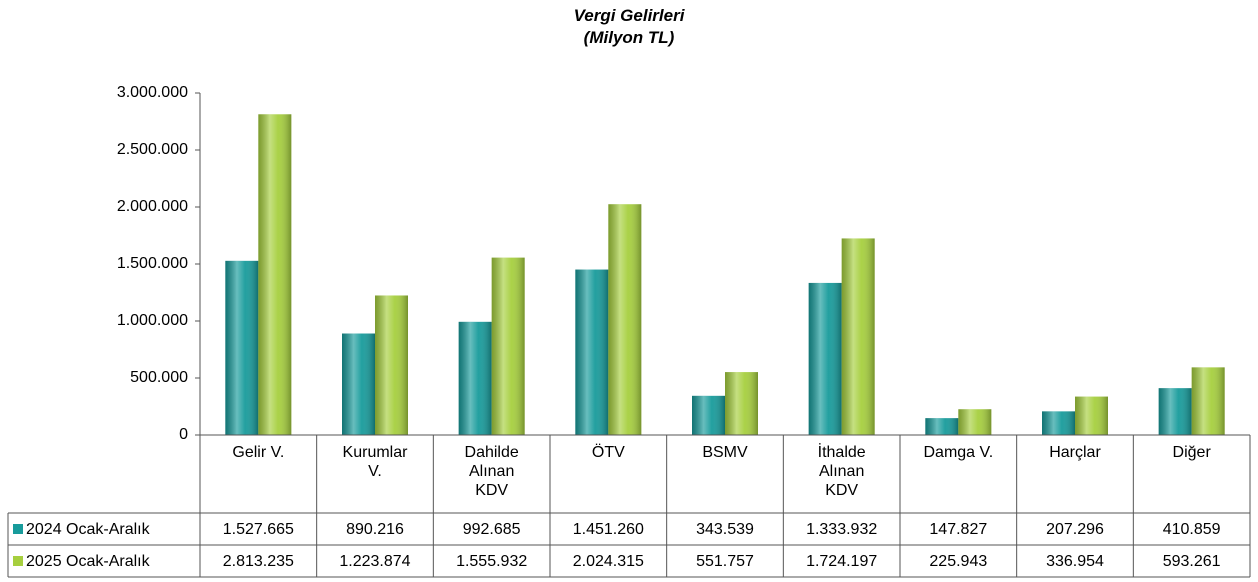 The width and height of the screenshot is (1258, 582). What do you see at coordinates (88, 529) in the screenshot?
I see `legend-label: 2024 Ocak-Aralık` at bounding box center [88, 529].